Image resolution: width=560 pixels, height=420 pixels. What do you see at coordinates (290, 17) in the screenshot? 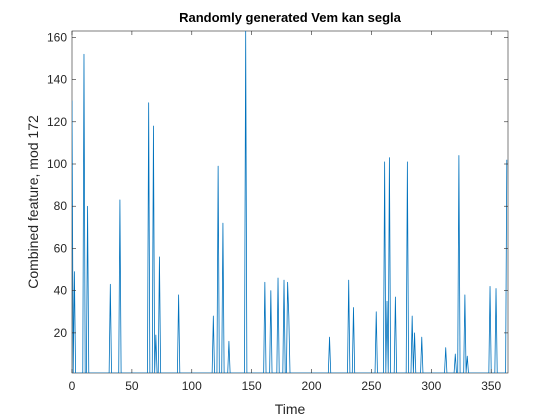
I see `chart-title: Randomly generated Vem kan segla` at bounding box center [290, 17].